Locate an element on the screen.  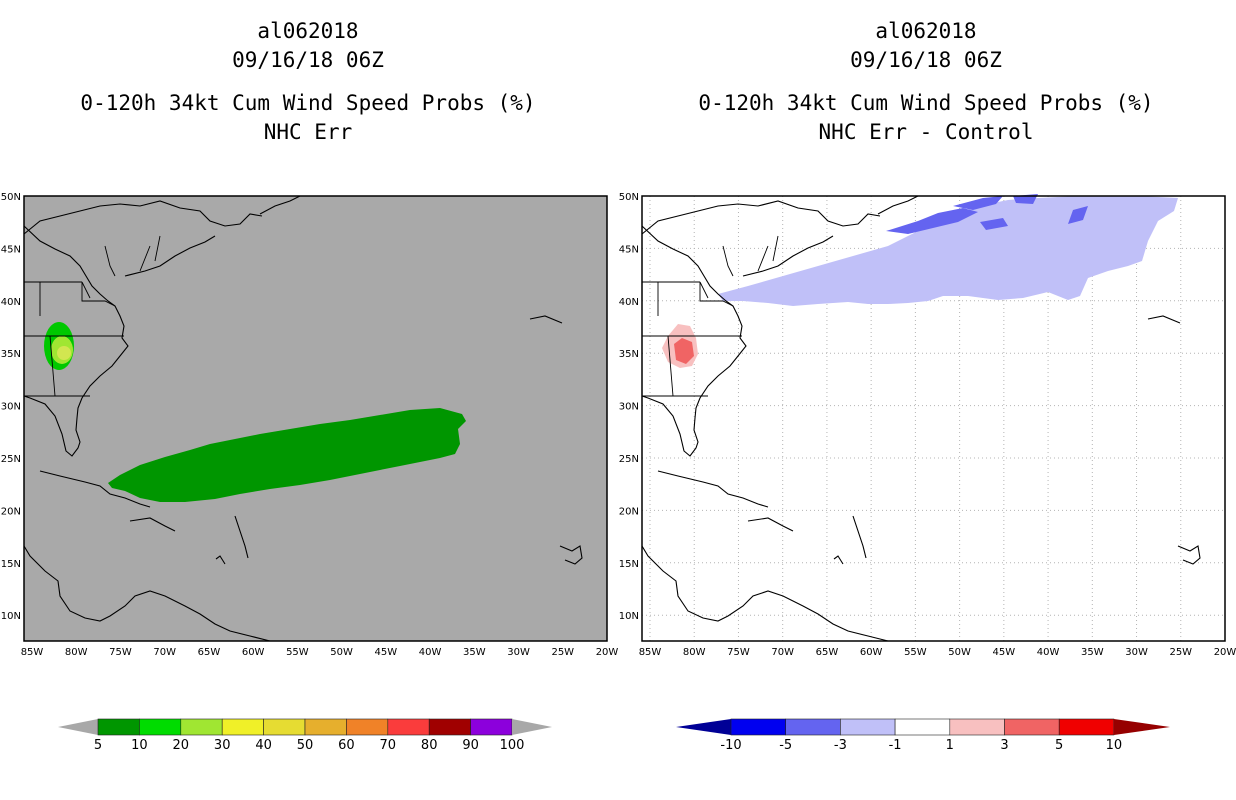
colorbar-label: 1 is located at coordinates (950, 745).